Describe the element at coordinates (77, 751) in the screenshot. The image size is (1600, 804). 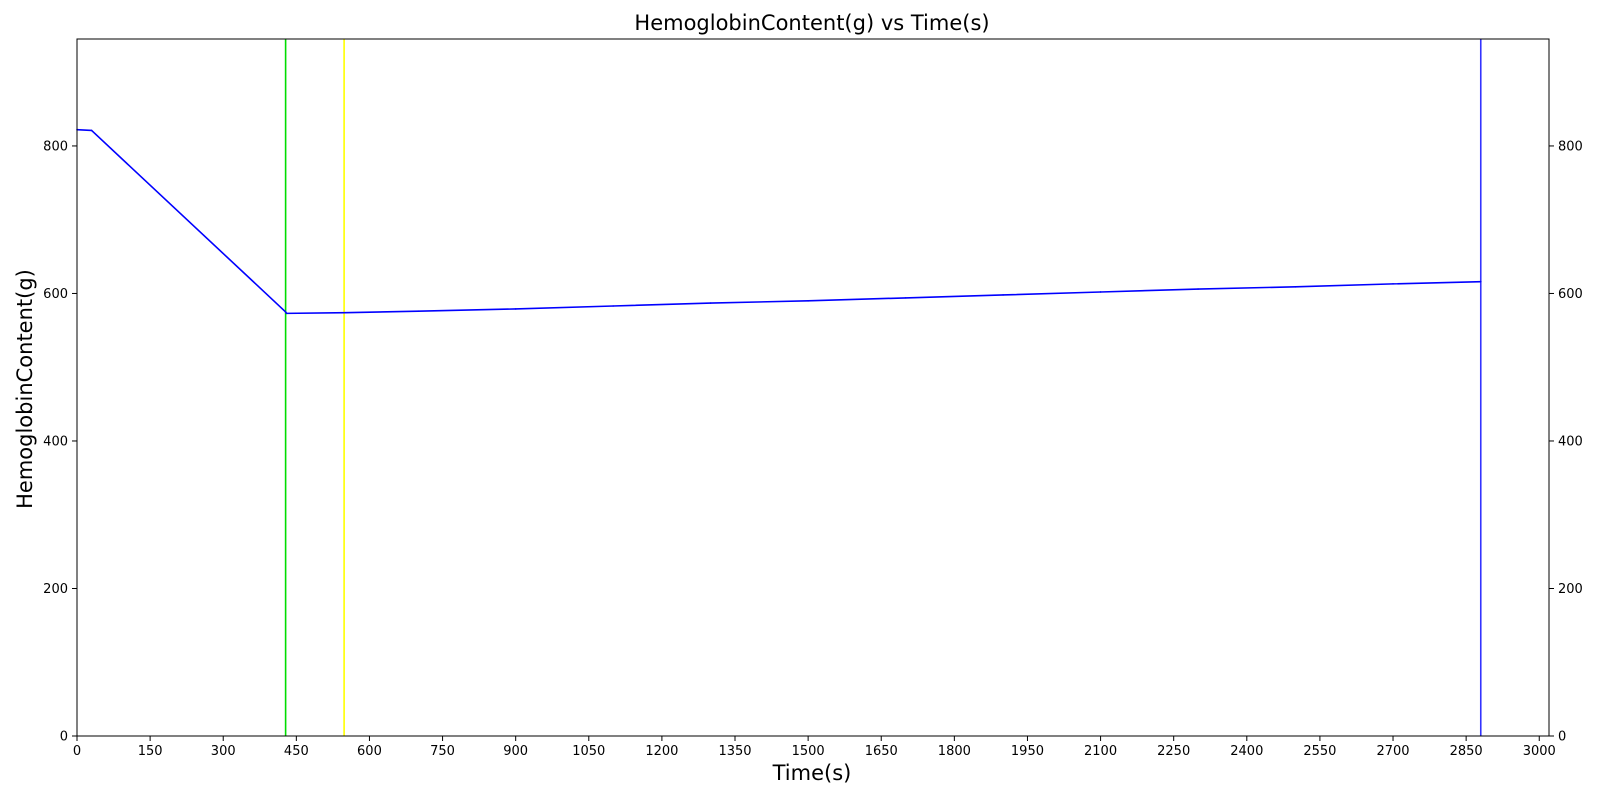
I see `x-tick-label: 0` at that location.